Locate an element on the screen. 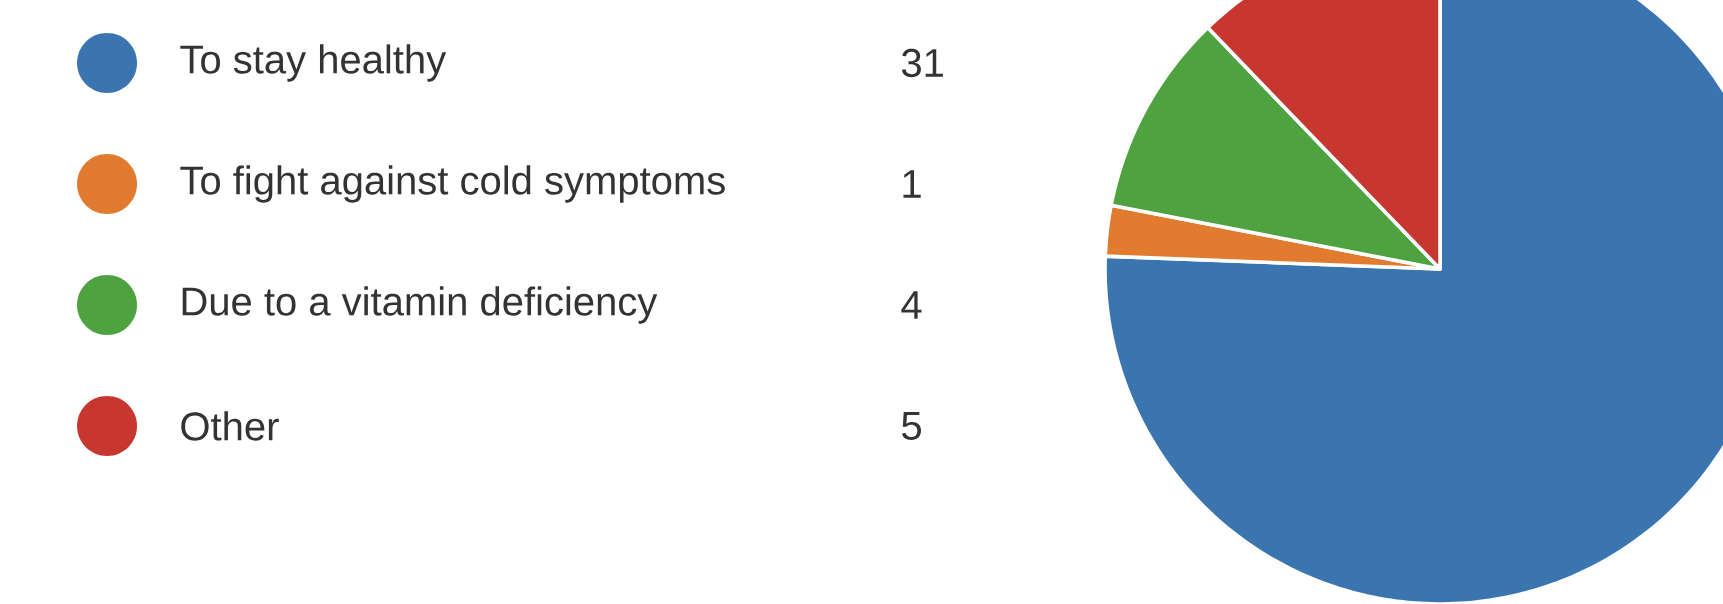  data-label: 31 is located at coordinates (922, 63).